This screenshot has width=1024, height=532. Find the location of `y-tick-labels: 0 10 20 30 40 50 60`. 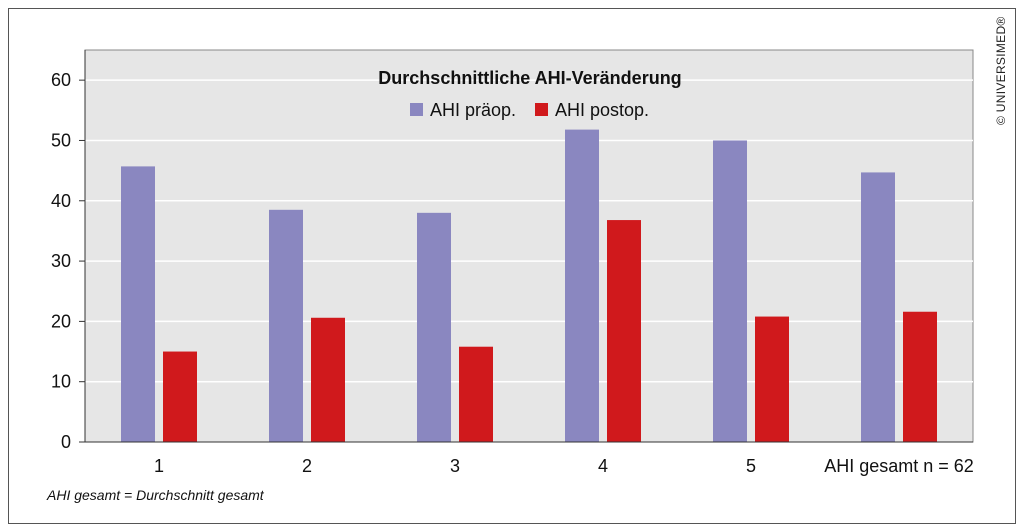

y-tick-labels: 0 10 20 30 40 50 60 is located at coordinates (61, 261).